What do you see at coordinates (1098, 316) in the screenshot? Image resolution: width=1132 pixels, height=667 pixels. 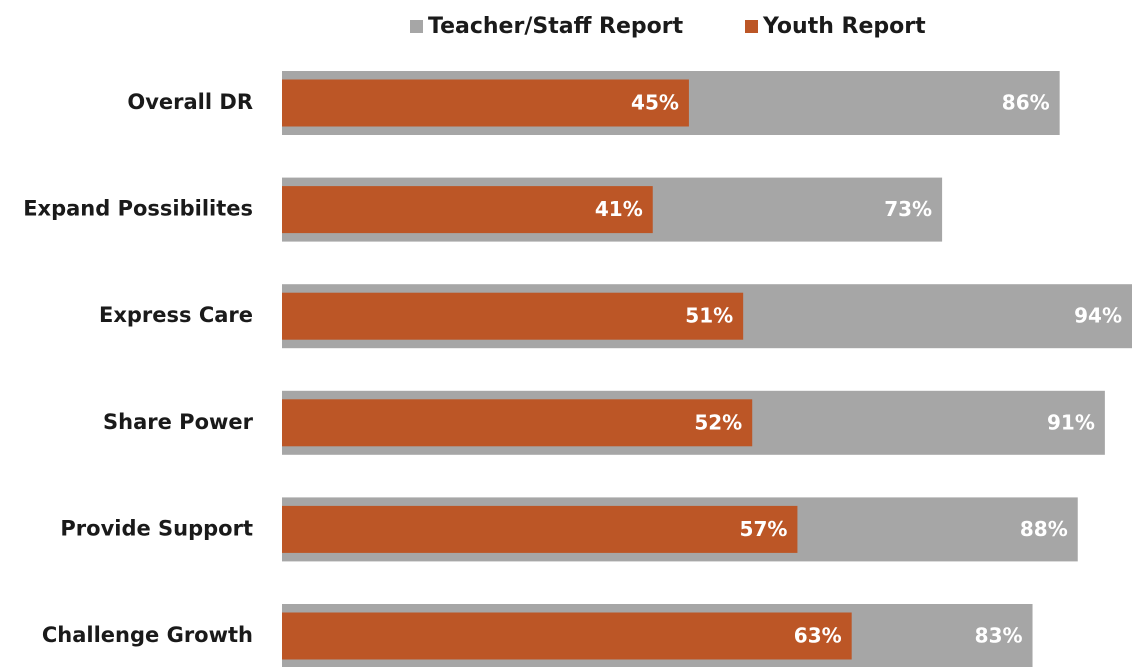 I see `value-label: 94%` at bounding box center [1098, 316].